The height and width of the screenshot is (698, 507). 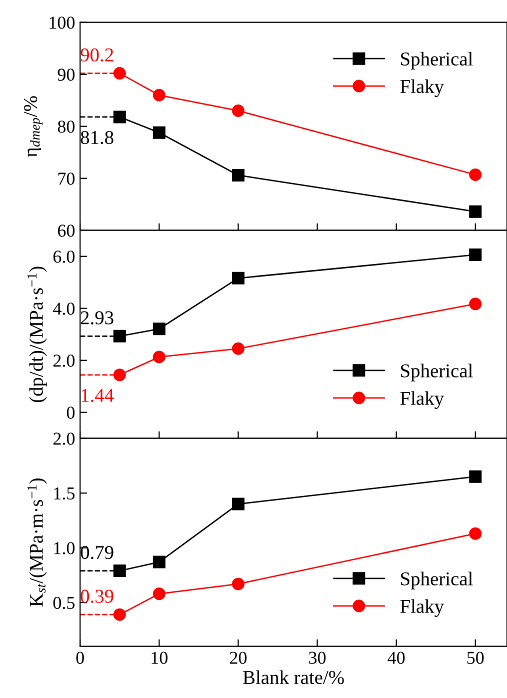 What do you see at coordinates (80, 658) in the screenshot?
I see `x-tick-label: 0` at bounding box center [80, 658].